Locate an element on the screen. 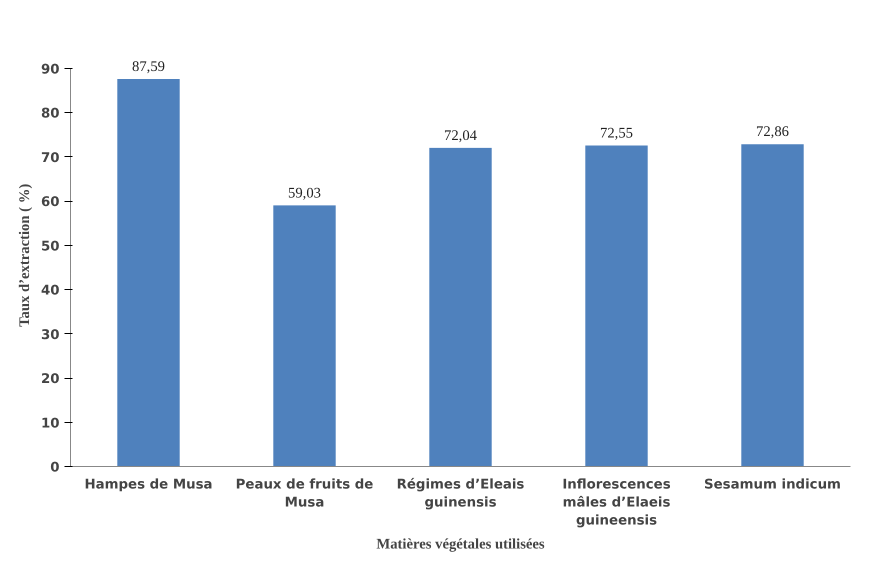 The width and height of the screenshot is (880, 563). y-tick-label: 40 is located at coordinates (50, 291).